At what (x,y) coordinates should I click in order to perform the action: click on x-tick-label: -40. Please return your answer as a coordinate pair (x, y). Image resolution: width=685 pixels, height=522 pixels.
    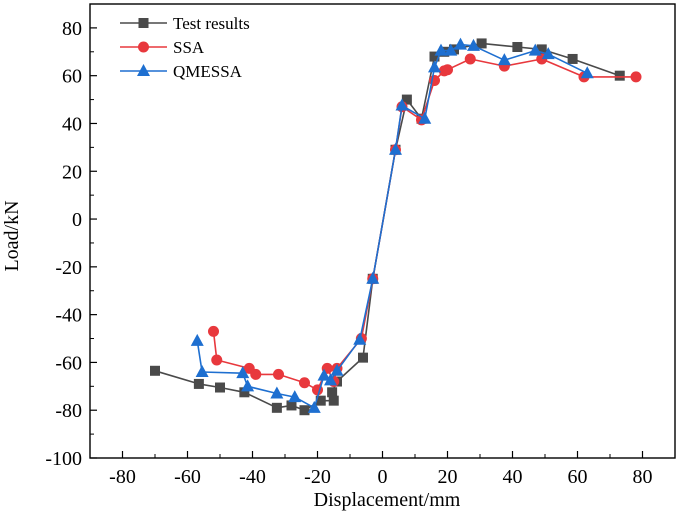
    Looking at the image, I should click on (252, 477).